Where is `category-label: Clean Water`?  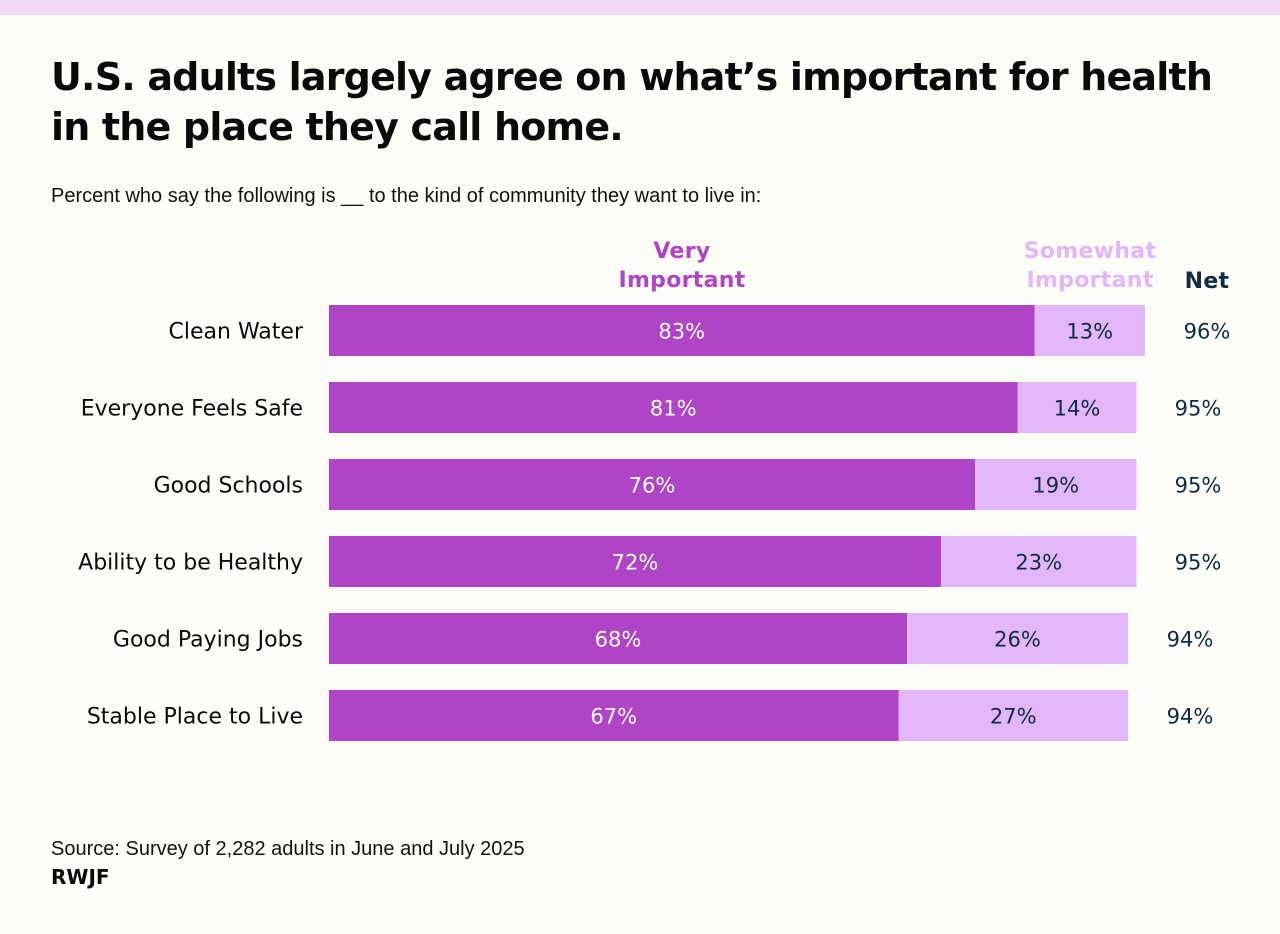 category-label: Clean Water is located at coordinates (236, 332).